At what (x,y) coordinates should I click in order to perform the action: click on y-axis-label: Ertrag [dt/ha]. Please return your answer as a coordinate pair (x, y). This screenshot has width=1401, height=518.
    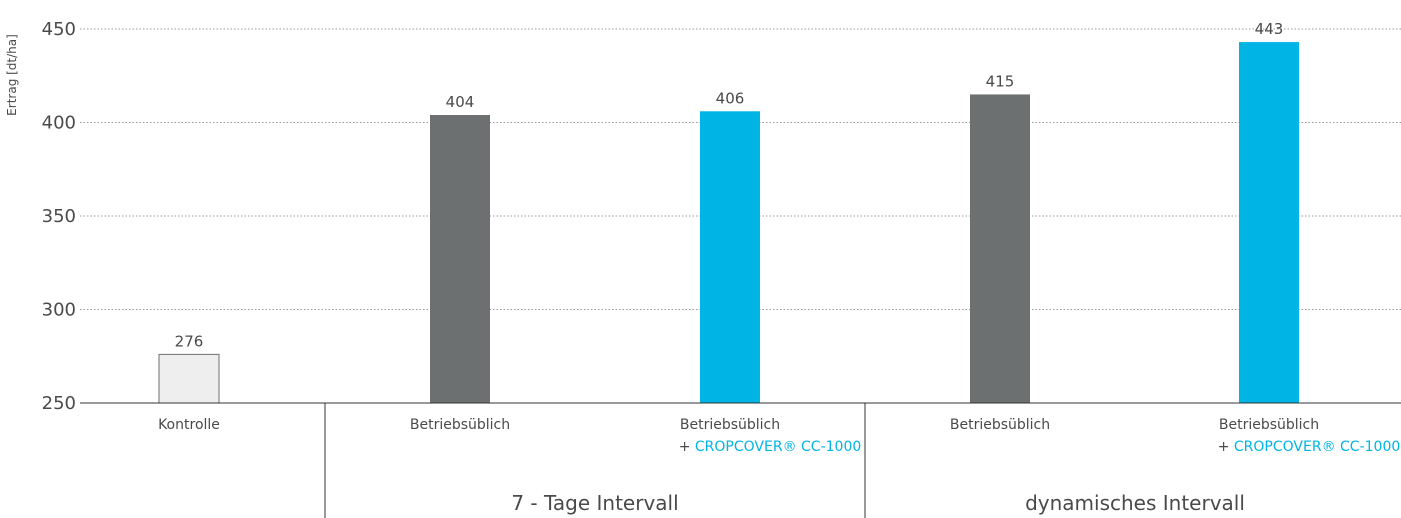
    Looking at the image, I should click on (12, 75).